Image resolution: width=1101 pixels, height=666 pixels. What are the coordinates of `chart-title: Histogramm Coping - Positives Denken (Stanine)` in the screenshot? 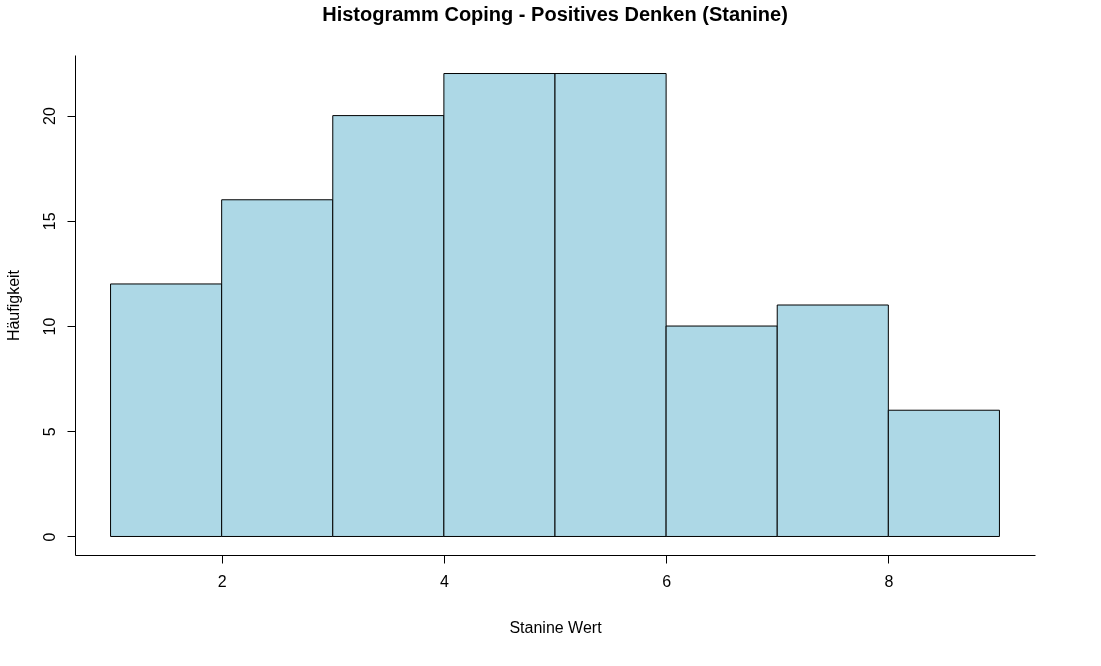 It's located at (555, 14).